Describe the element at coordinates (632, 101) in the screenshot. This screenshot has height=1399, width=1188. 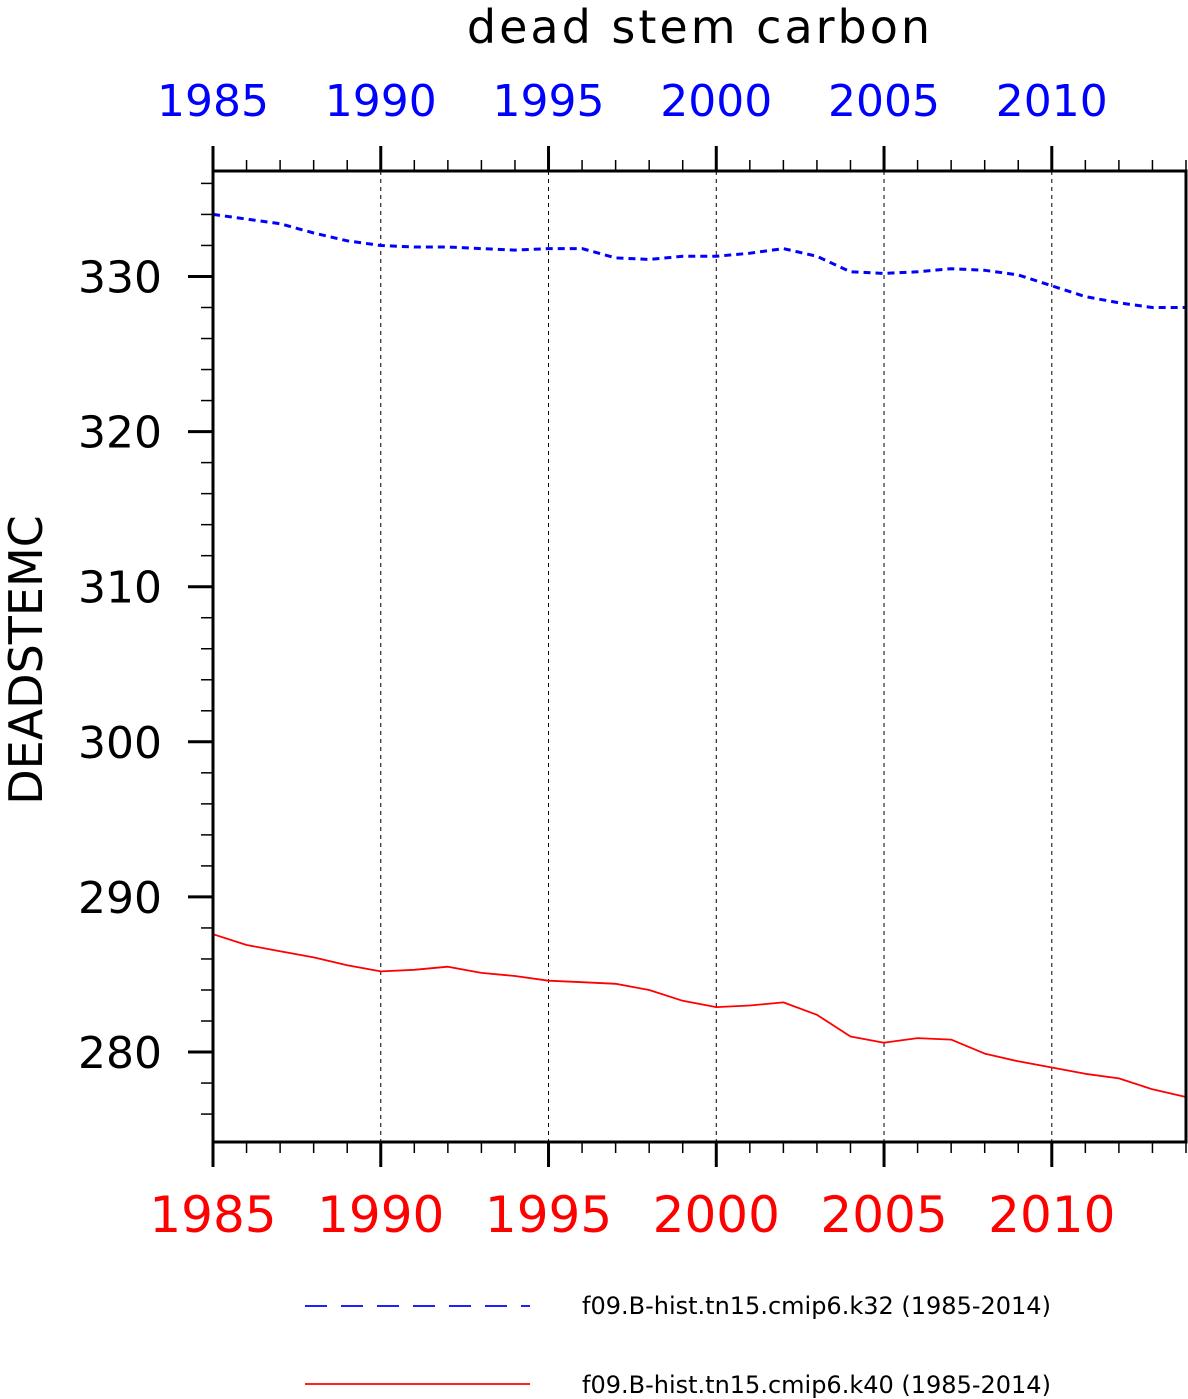
I see `top-x-axis-tick-labels: 1985 1990 1995 2000 2005 2010` at that location.